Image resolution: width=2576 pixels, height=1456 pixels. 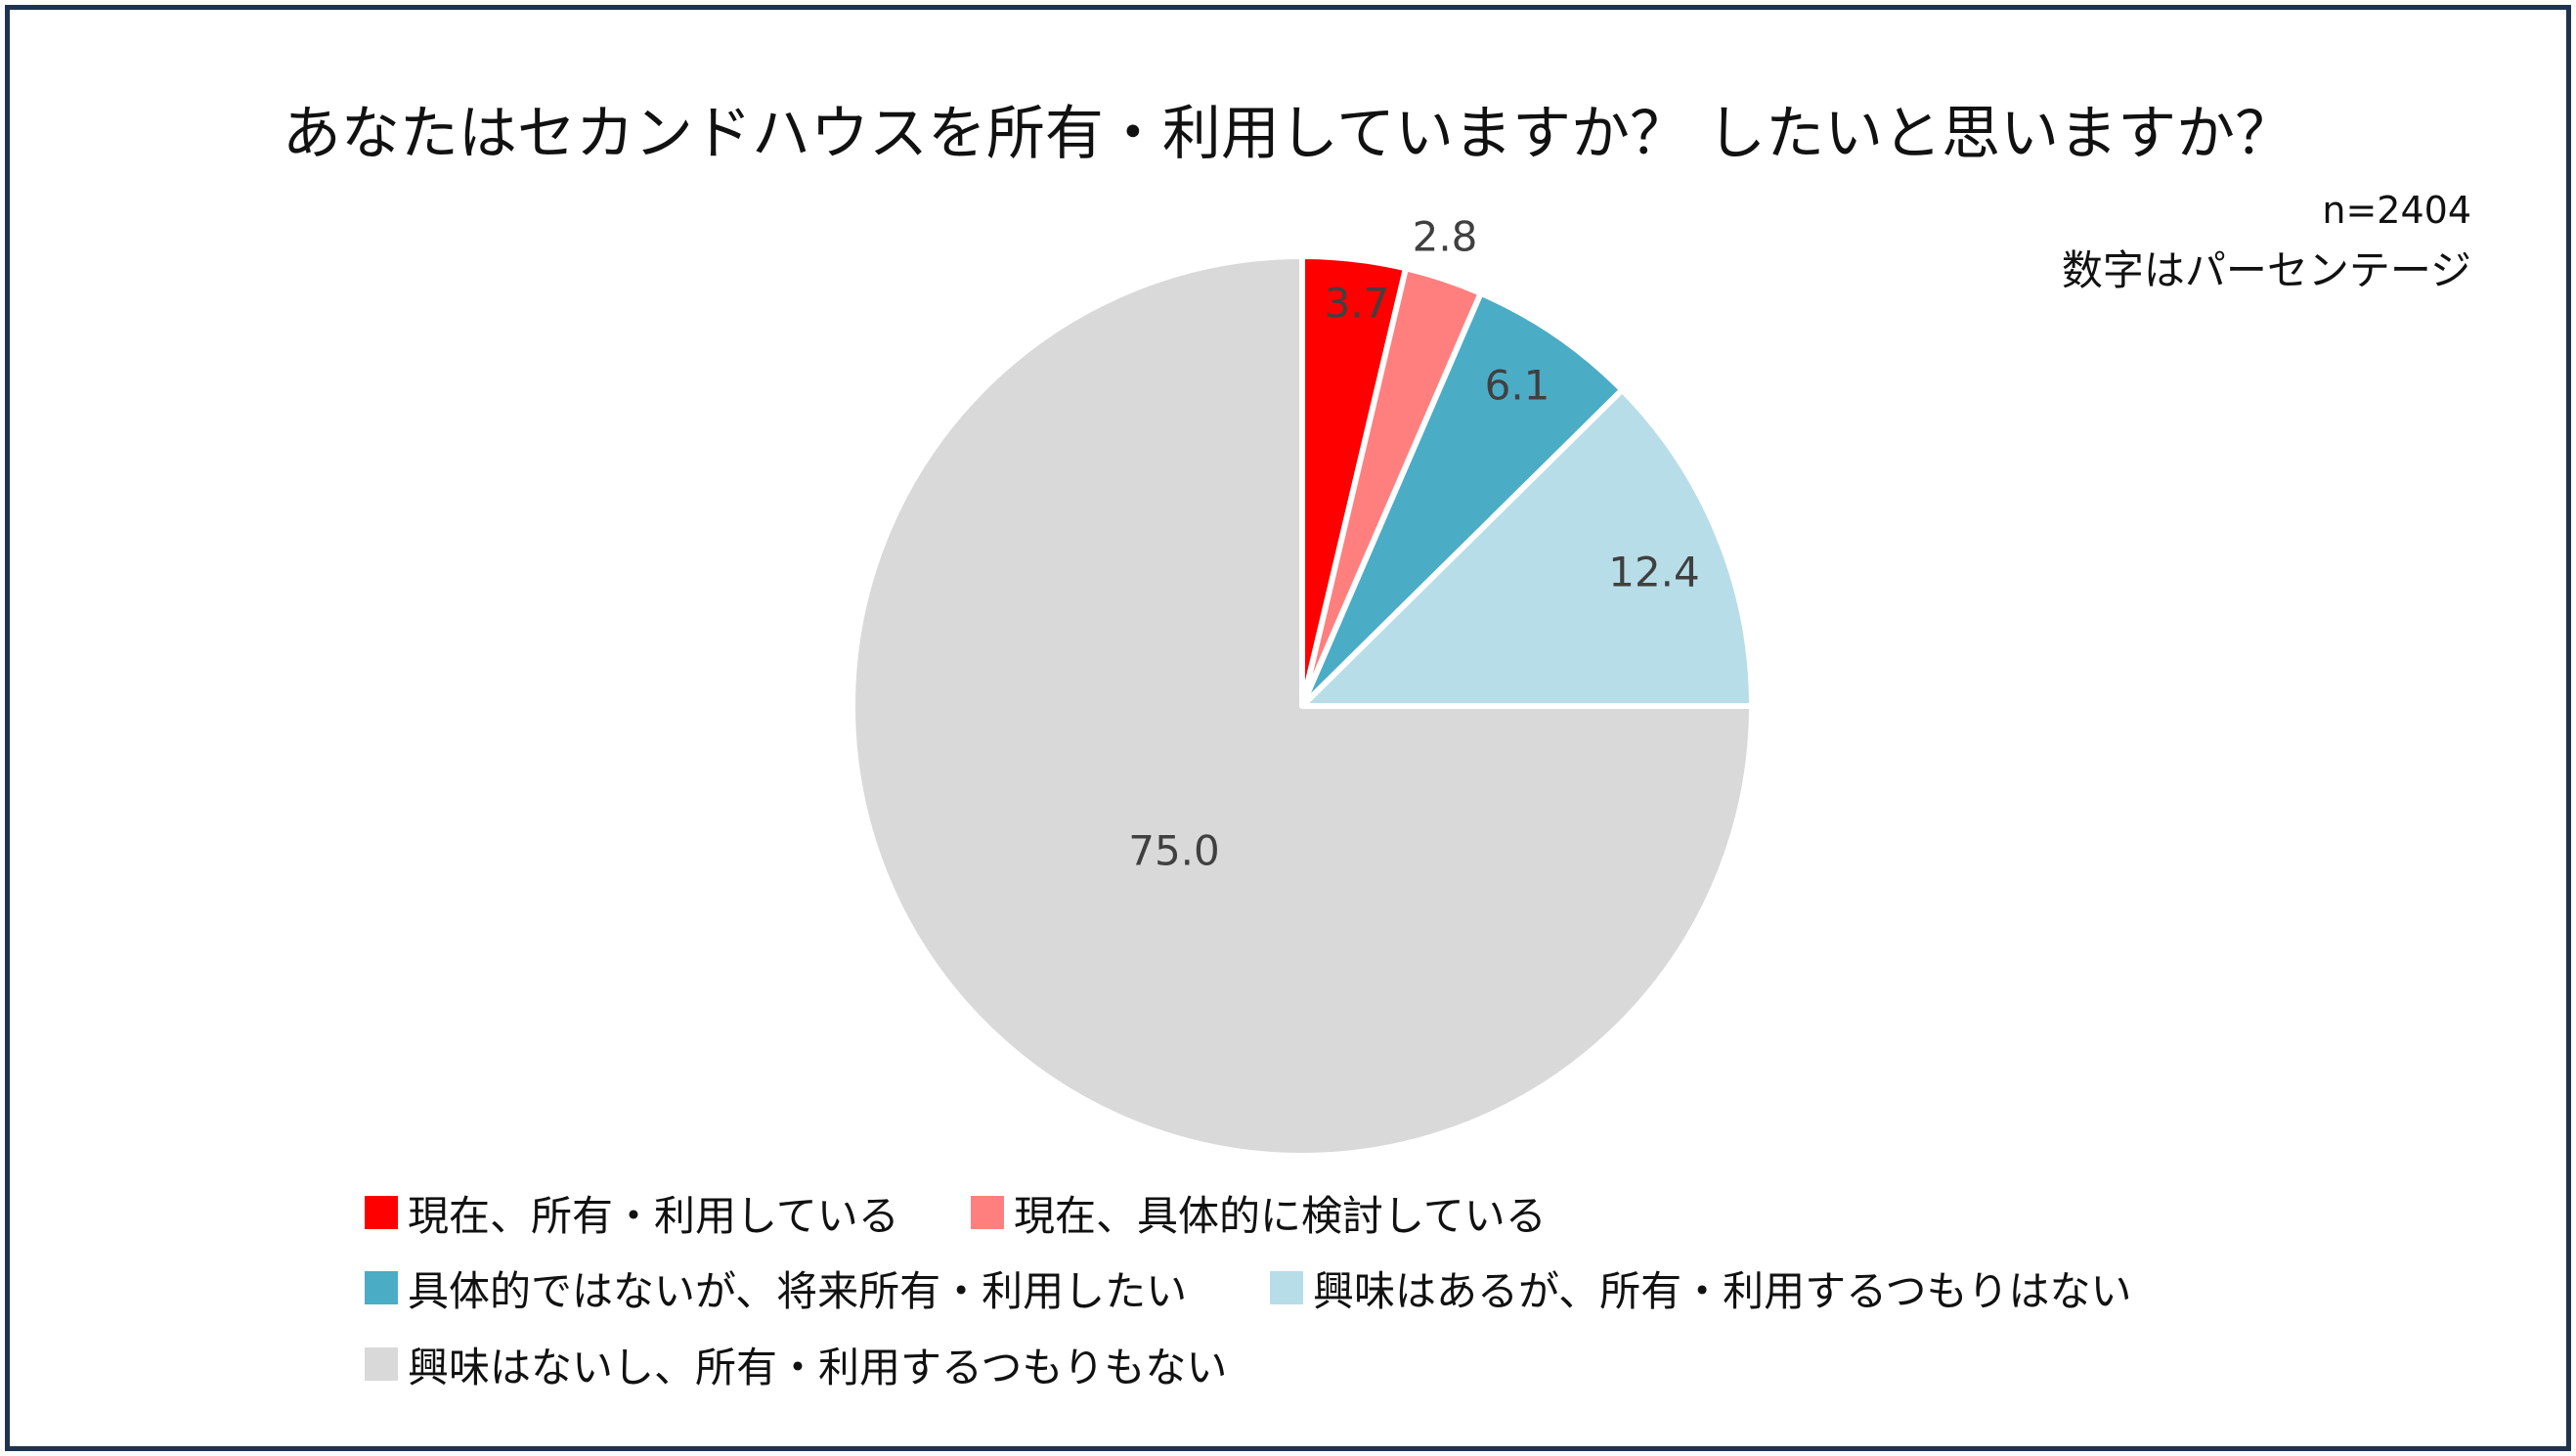 What do you see at coordinates (818, 1367) in the screenshot?
I see `legend-label: 興味はないし、所有・利用するつもりもない` at bounding box center [818, 1367].